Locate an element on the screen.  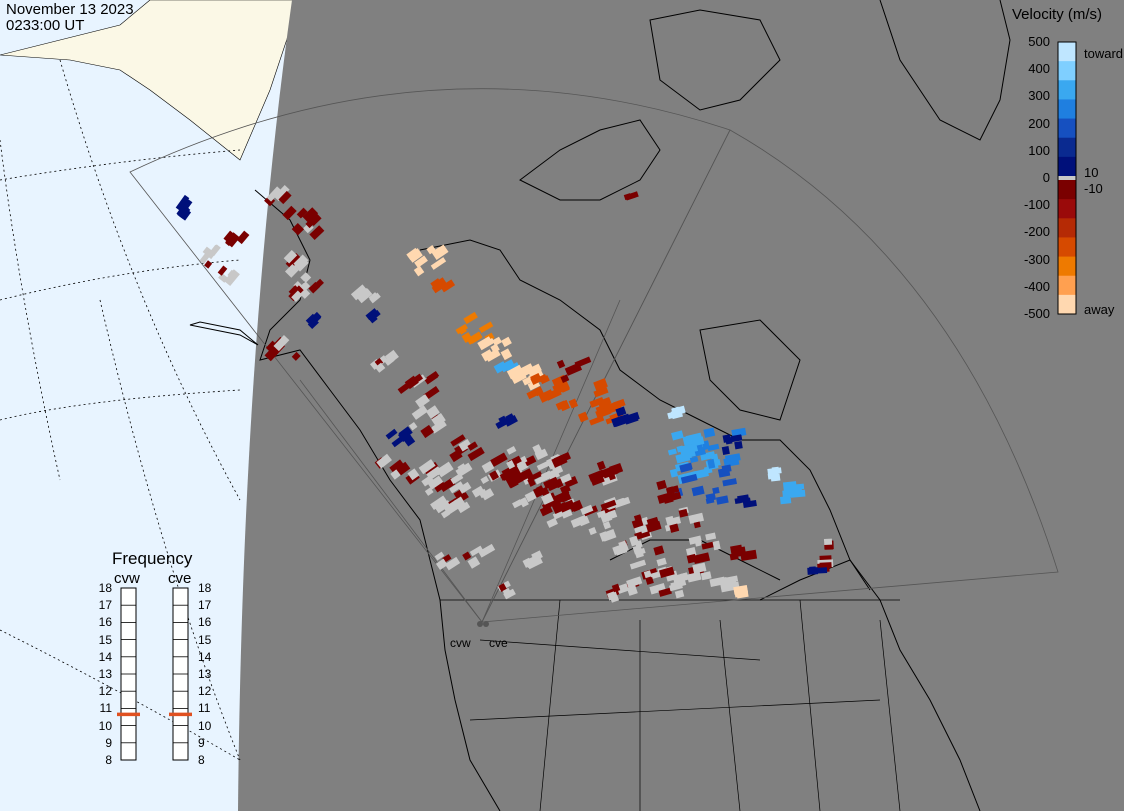
frequency-tick-label: 12 is located at coordinates (105, 691).